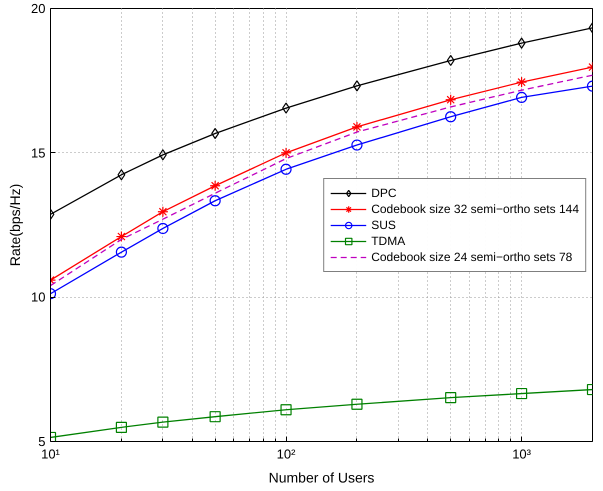  I want to click on y-tick-label: 15, so click(38, 152).